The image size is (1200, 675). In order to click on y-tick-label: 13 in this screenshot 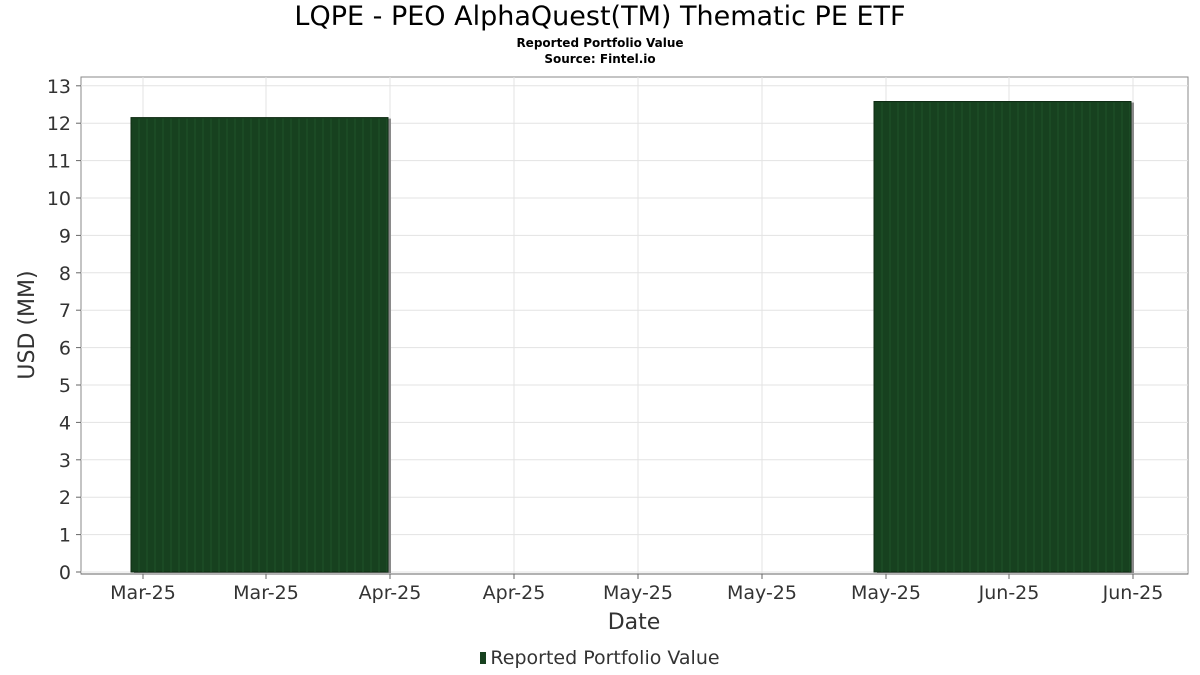, I will do `click(59, 87)`.